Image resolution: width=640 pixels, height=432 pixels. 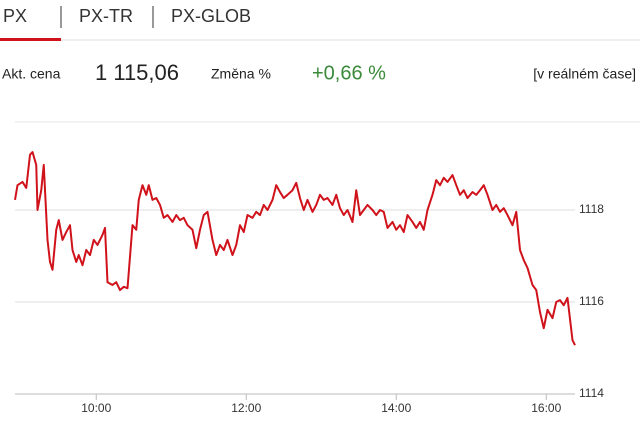 I want to click on y-tick-label: 1118, so click(x=591, y=209).